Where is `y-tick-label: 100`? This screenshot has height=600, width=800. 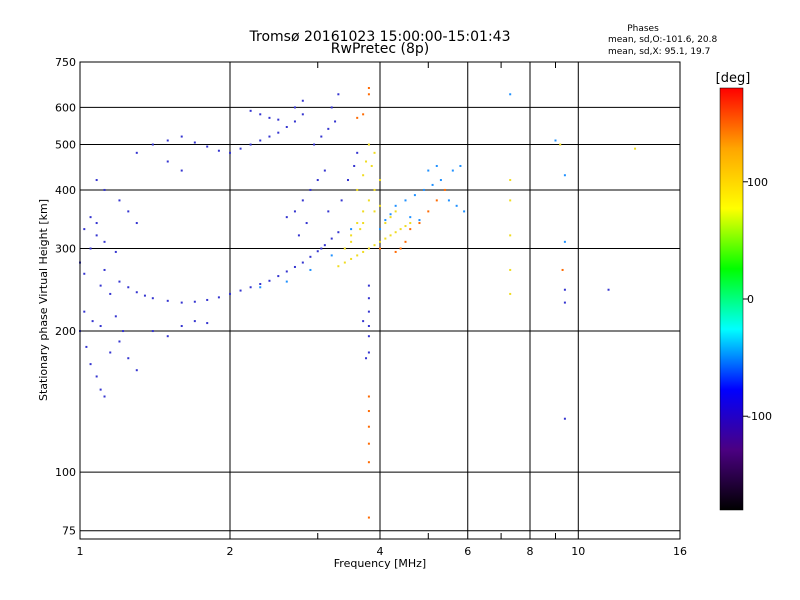
y-tick-label: 100 is located at coordinates (65, 472).